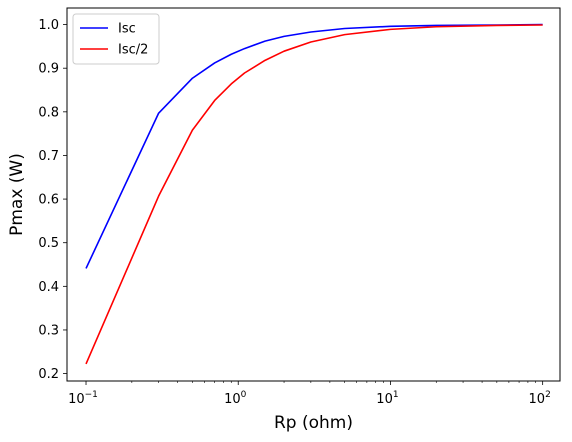  I want to click on y-axis-label: Pmax (W), so click(17, 194).